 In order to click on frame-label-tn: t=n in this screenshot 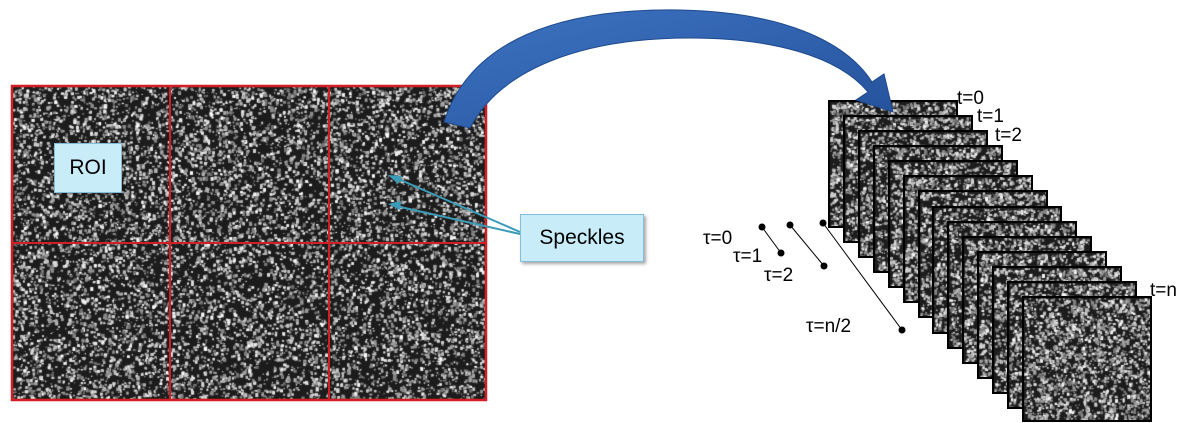, I will do `click(1163, 290)`.